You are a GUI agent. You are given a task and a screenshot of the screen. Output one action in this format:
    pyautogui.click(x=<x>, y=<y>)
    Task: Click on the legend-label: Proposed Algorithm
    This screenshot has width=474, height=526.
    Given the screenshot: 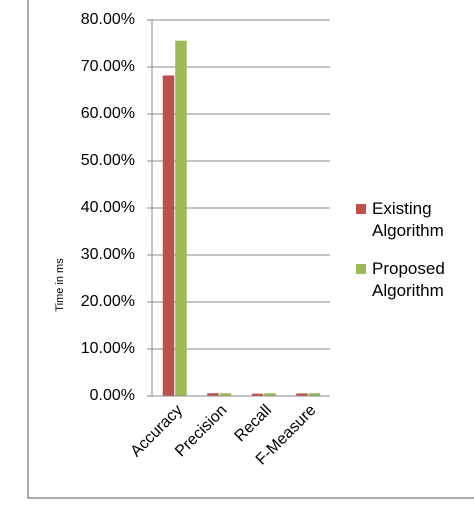 What is the action you would take?
    pyautogui.click(x=408, y=279)
    